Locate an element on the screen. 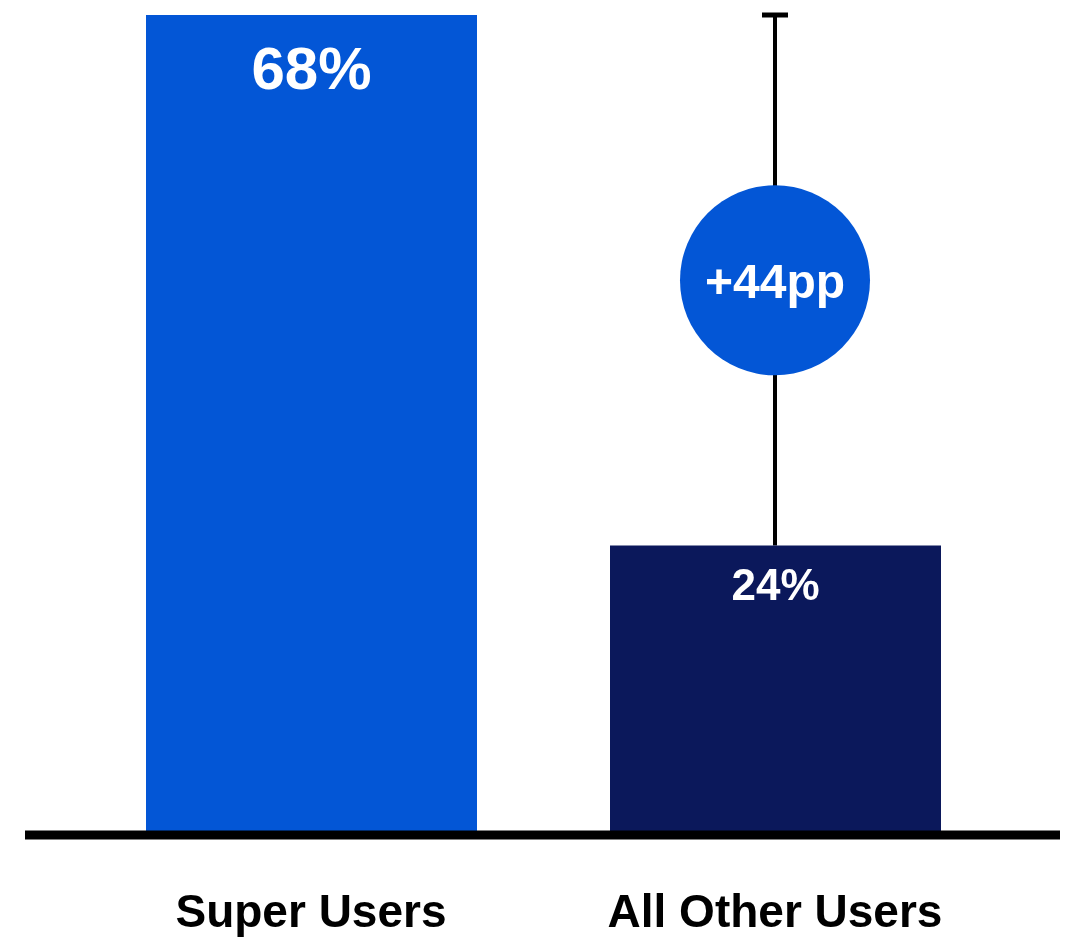  x-tick-label: Super Users is located at coordinates (311, 911).